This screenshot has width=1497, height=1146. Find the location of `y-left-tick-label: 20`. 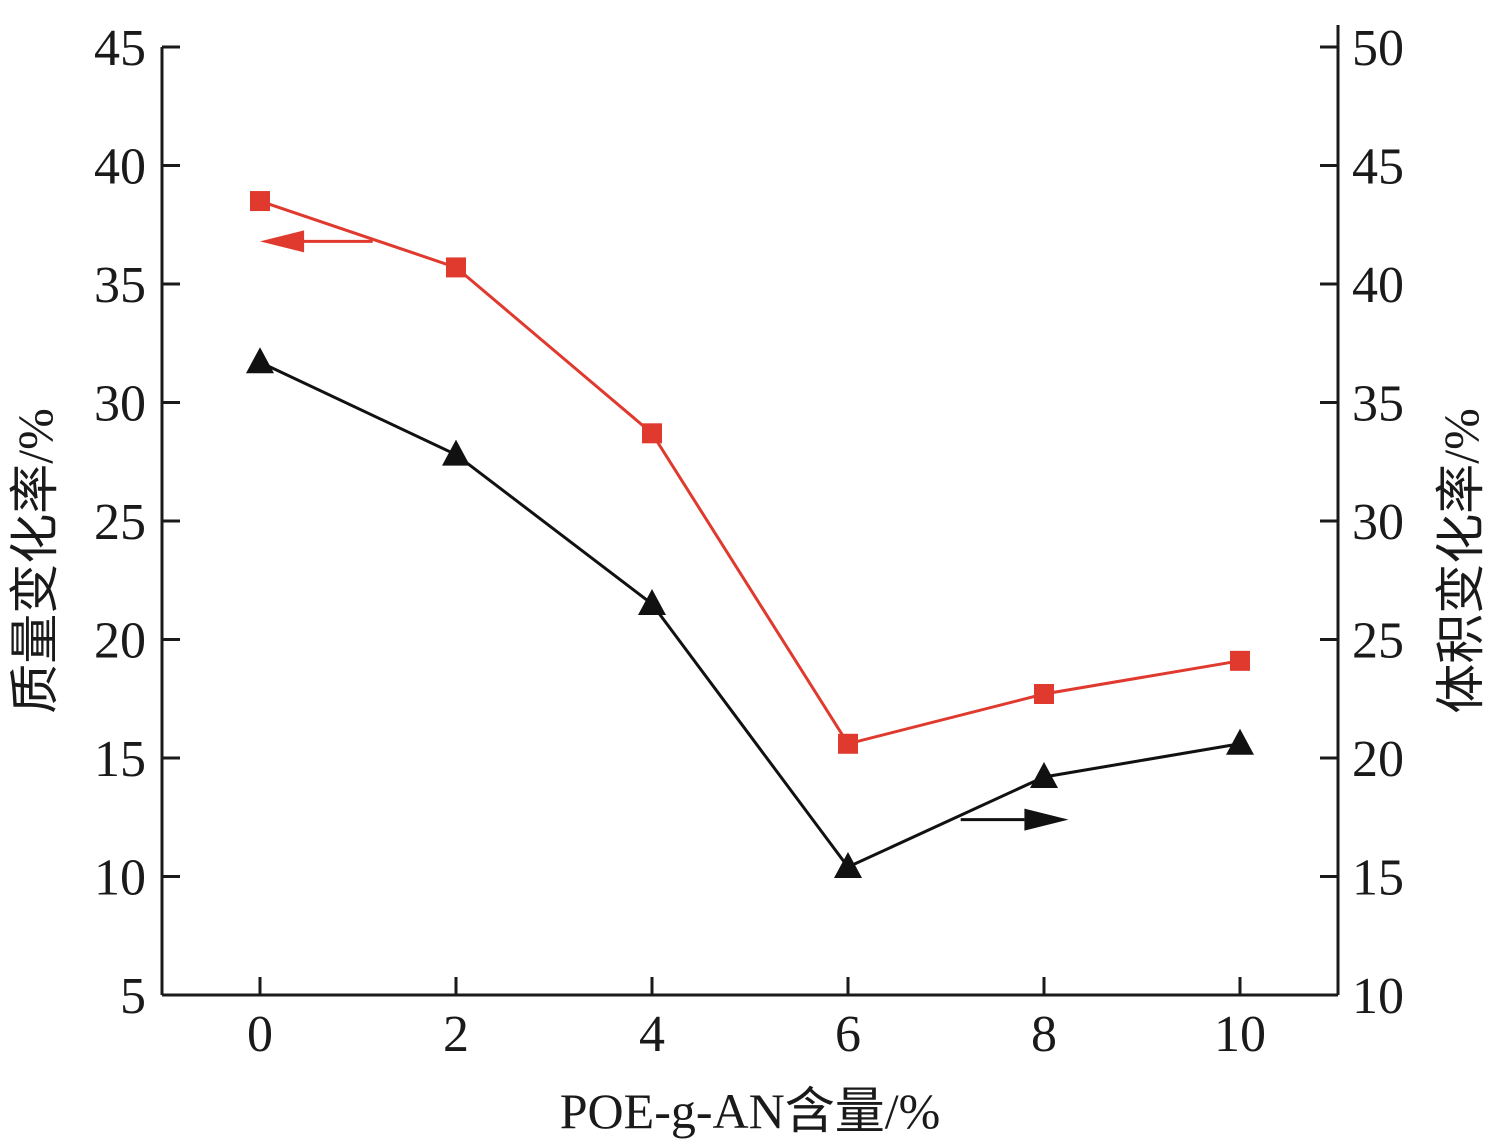

y-left-tick-label: 20 is located at coordinates (120, 641).